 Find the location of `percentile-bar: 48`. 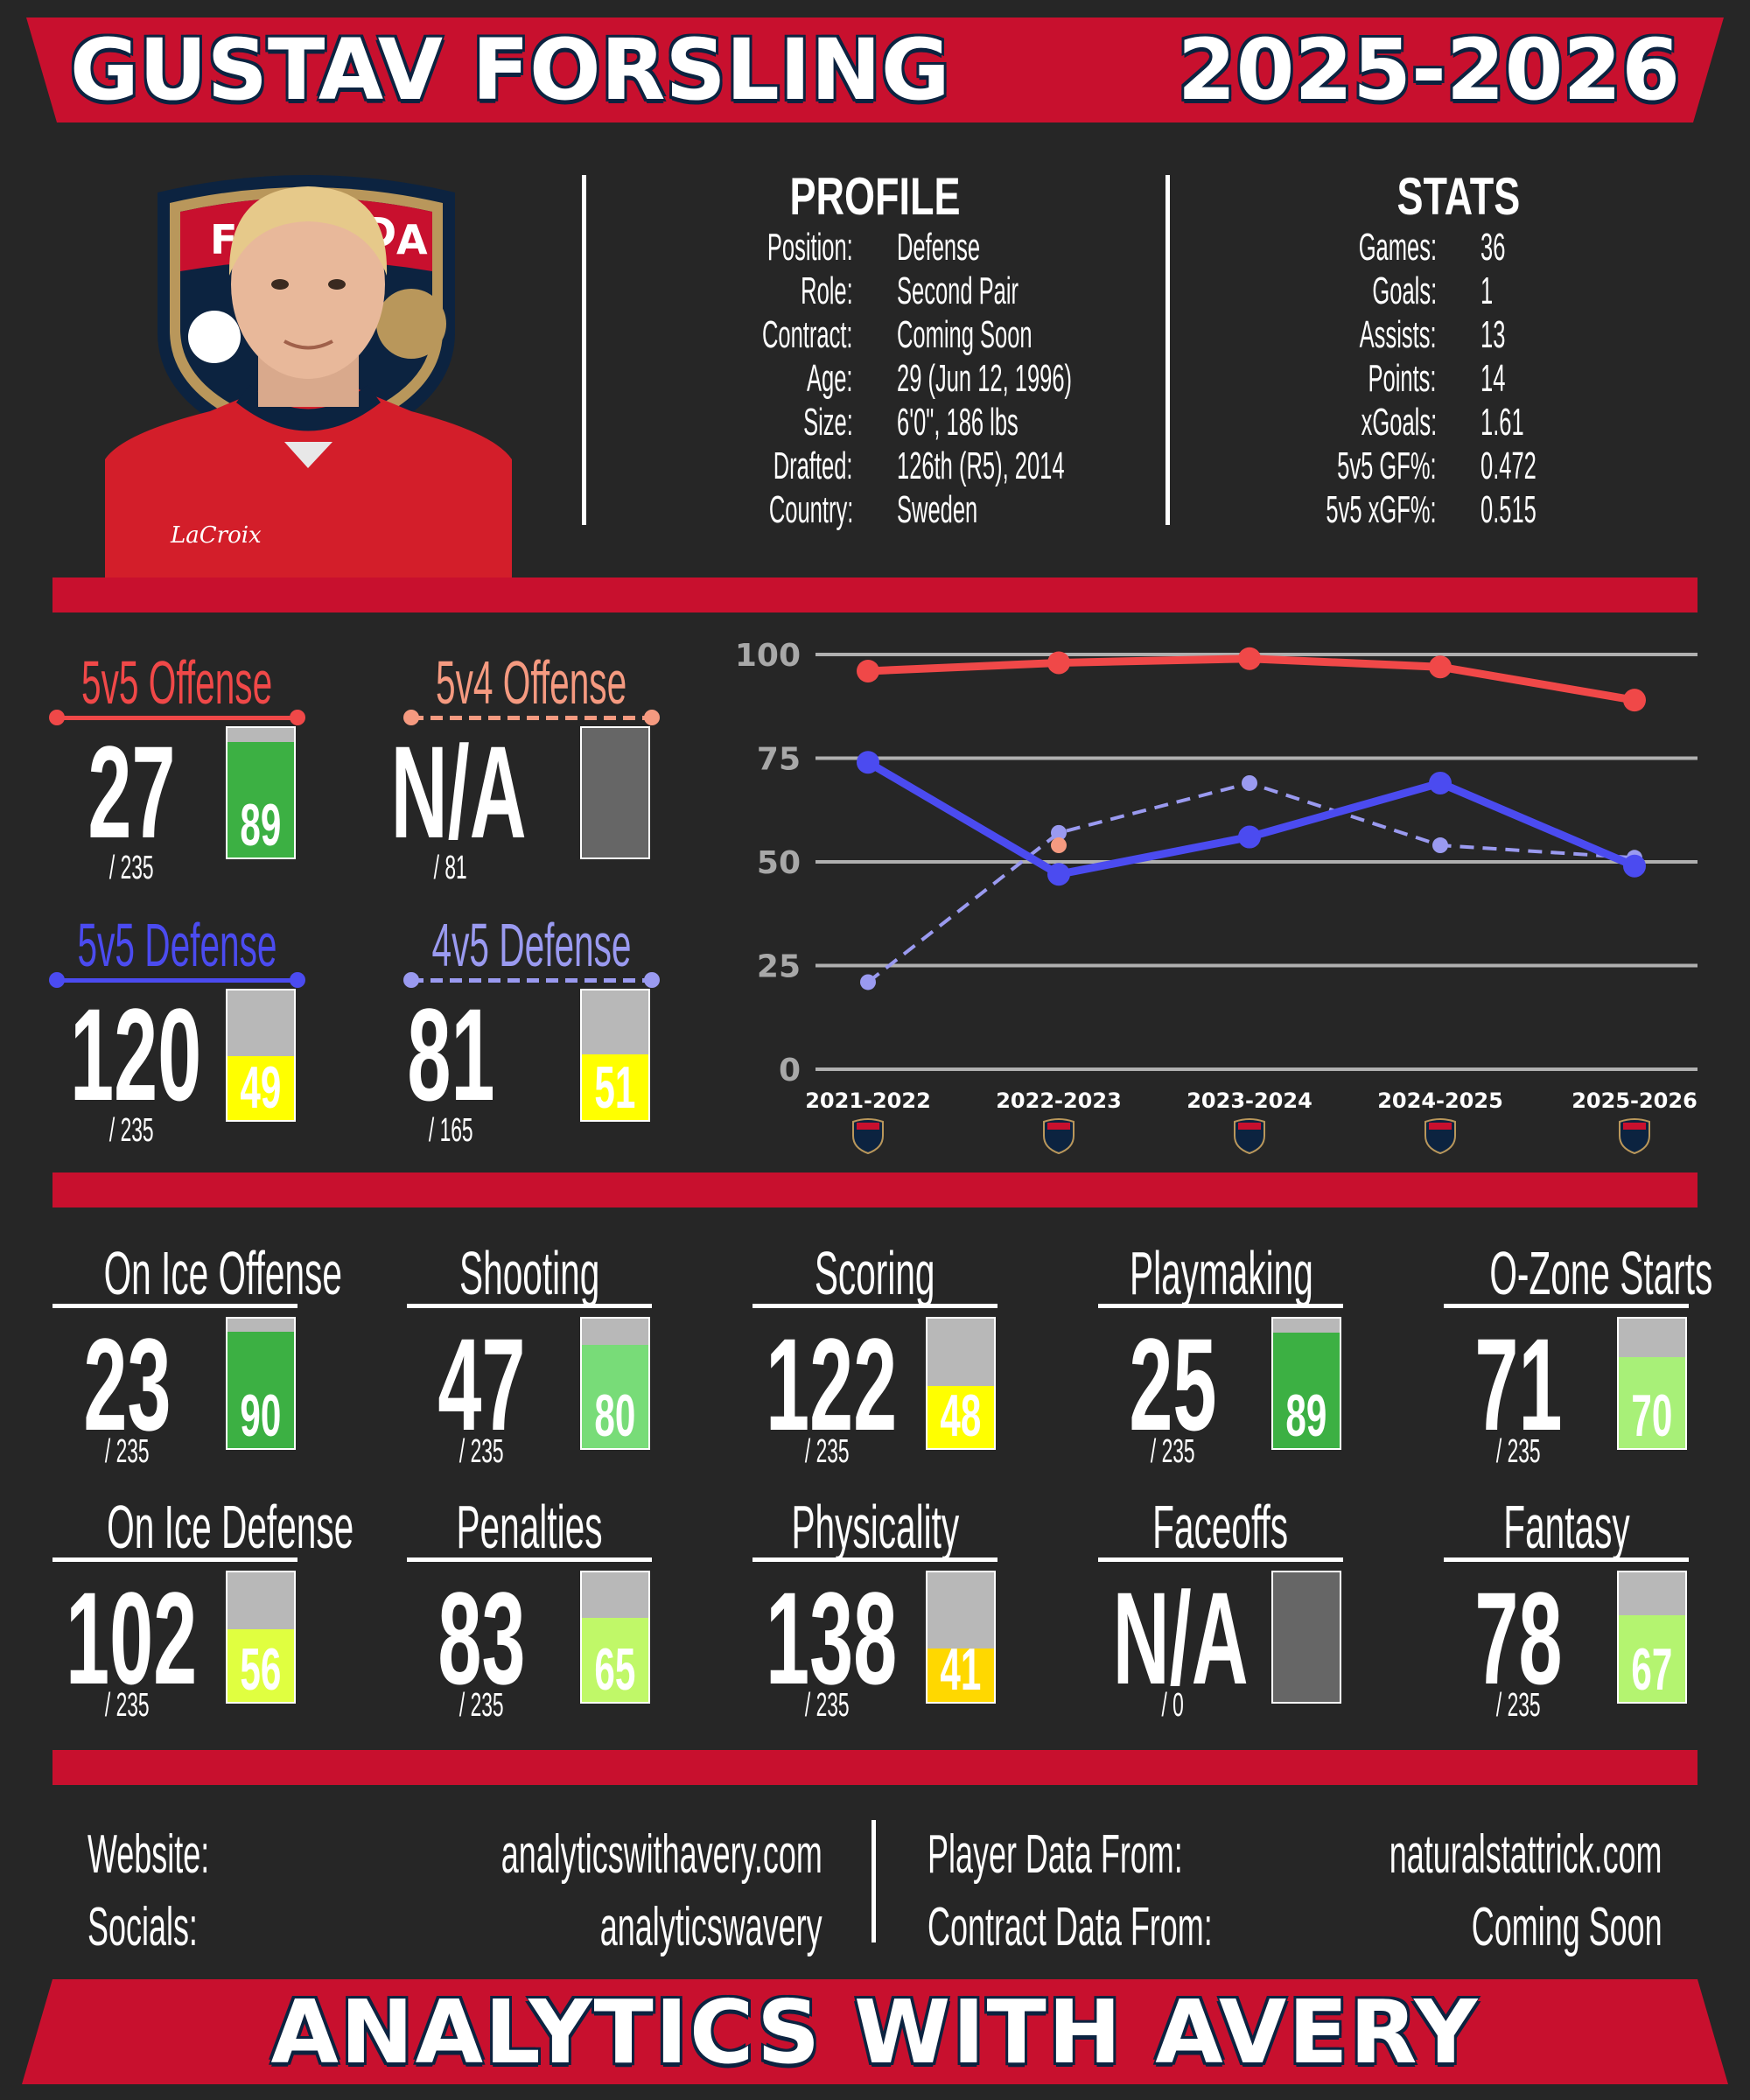

percentile-bar: 48 is located at coordinates (961, 1383).